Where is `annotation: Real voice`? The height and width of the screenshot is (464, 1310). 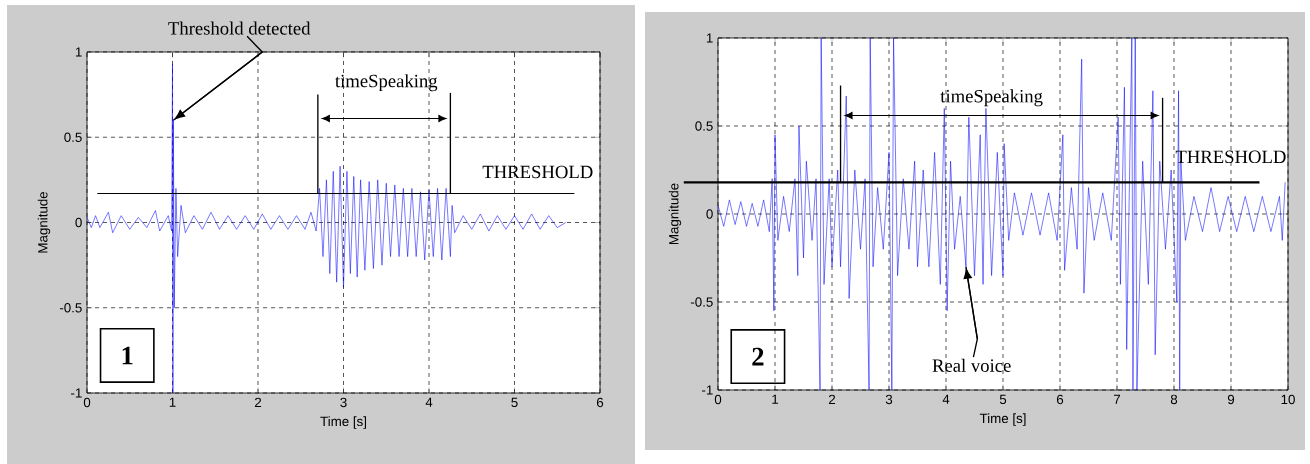 annotation: Real voice is located at coordinates (971, 365).